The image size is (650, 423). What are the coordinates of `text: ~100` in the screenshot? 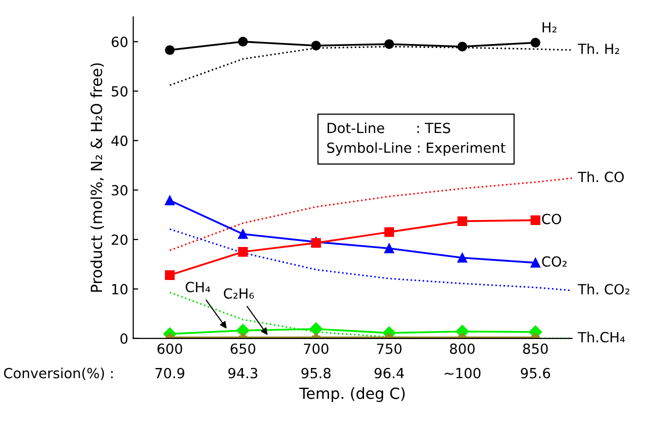 It's located at (462, 373).